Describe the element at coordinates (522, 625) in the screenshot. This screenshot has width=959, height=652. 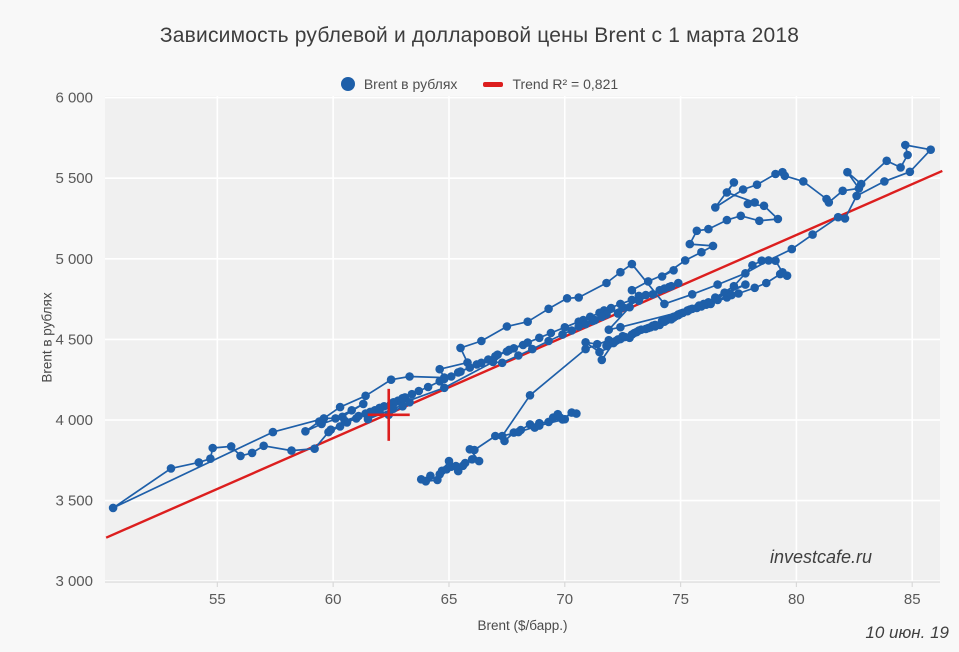
I see `x-axis-title: Brent ($/барр.)` at that location.